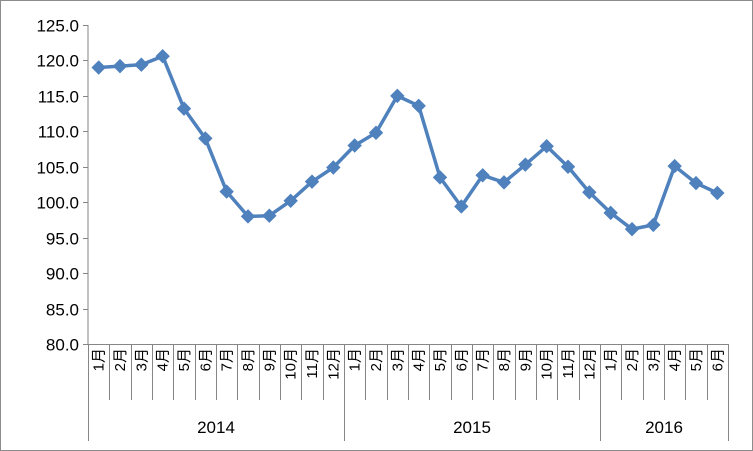 The height and width of the screenshot is (451, 753). I want to click on year-group-label: 2016, so click(664, 427).